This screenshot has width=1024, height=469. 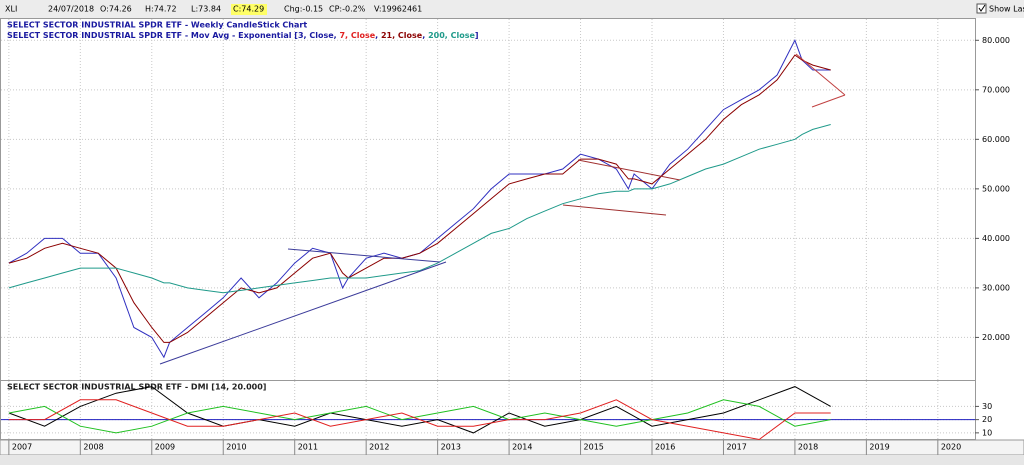 What do you see at coordinates (987, 406) in the screenshot?
I see `y-tick-label: 30` at bounding box center [987, 406].